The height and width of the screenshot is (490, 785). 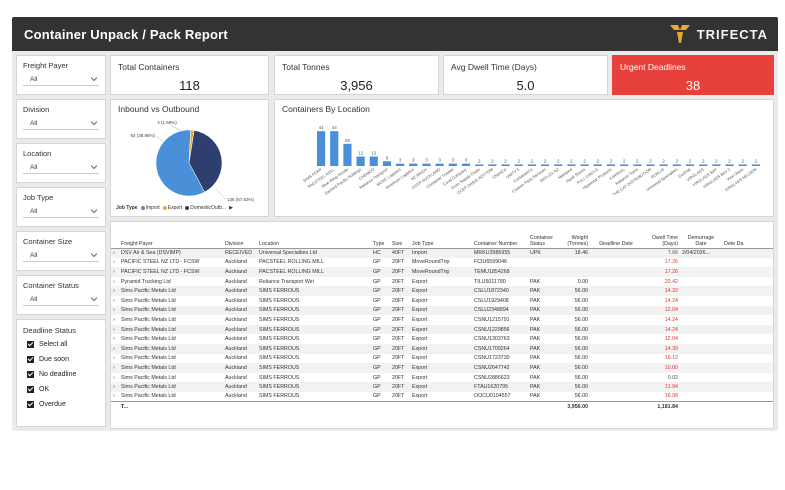 What do you see at coordinates (361, 153) in the screenshot?
I see `bar-data-label: 12` at bounding box center [361, 153].